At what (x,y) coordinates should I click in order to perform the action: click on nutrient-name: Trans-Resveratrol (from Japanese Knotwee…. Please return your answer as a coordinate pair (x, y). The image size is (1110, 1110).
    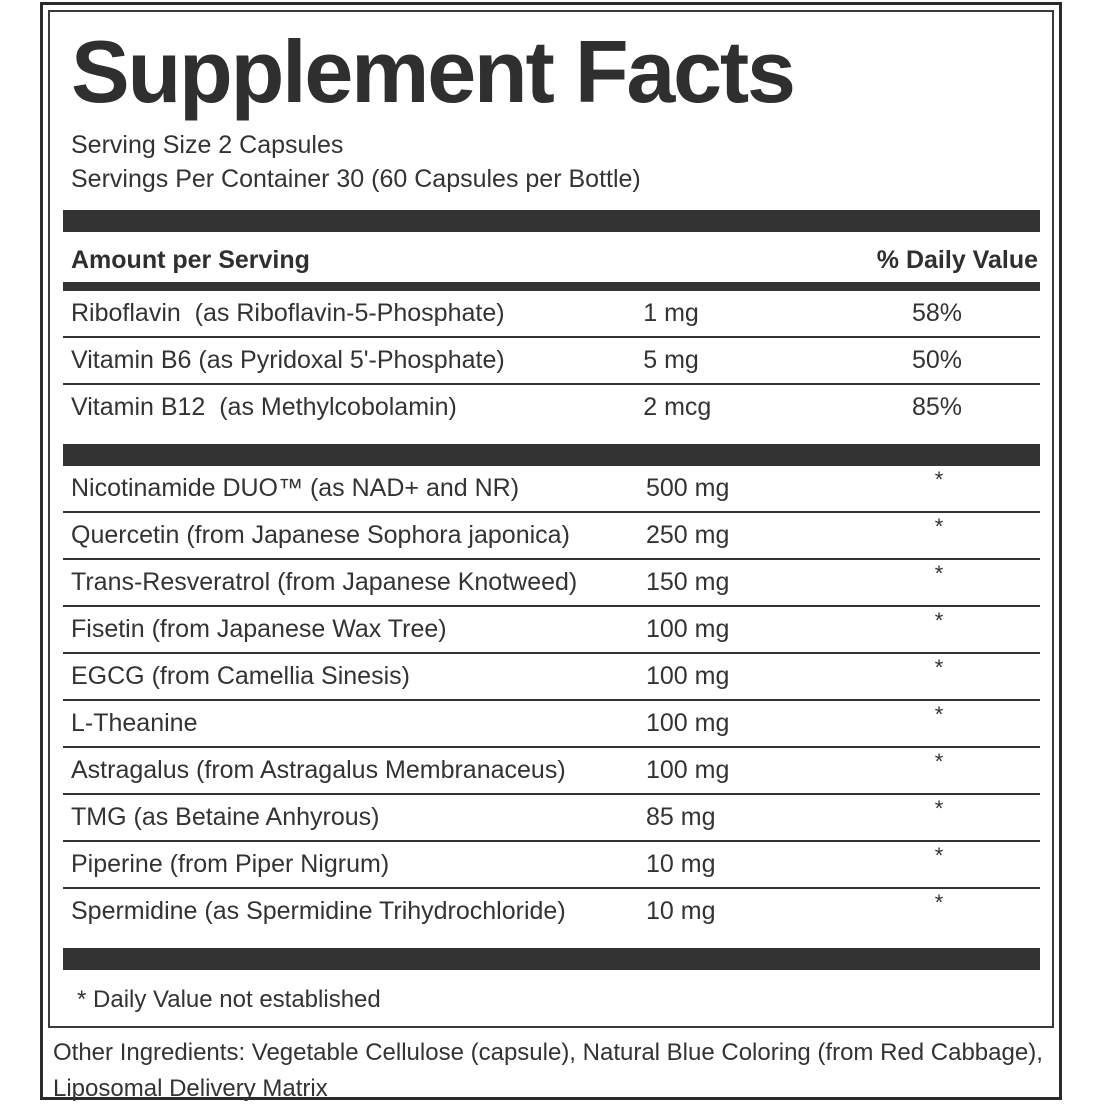
    Looking at the image, I should click on (324, 582).